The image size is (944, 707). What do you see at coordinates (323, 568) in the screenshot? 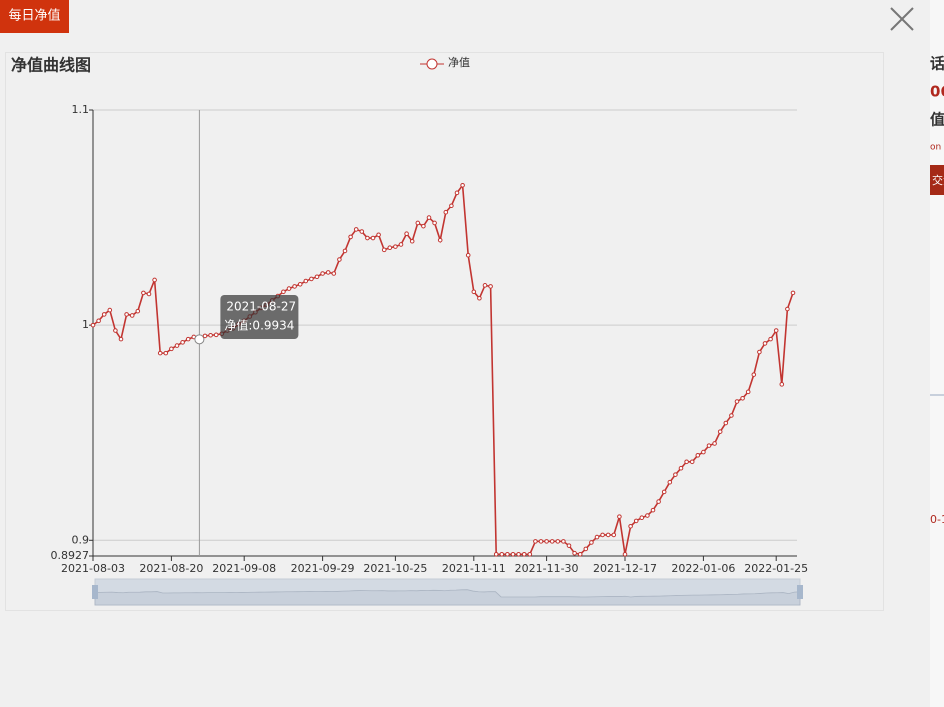
I see `x-tick-label: 2021-09-29` at bounding box center [323, 568].